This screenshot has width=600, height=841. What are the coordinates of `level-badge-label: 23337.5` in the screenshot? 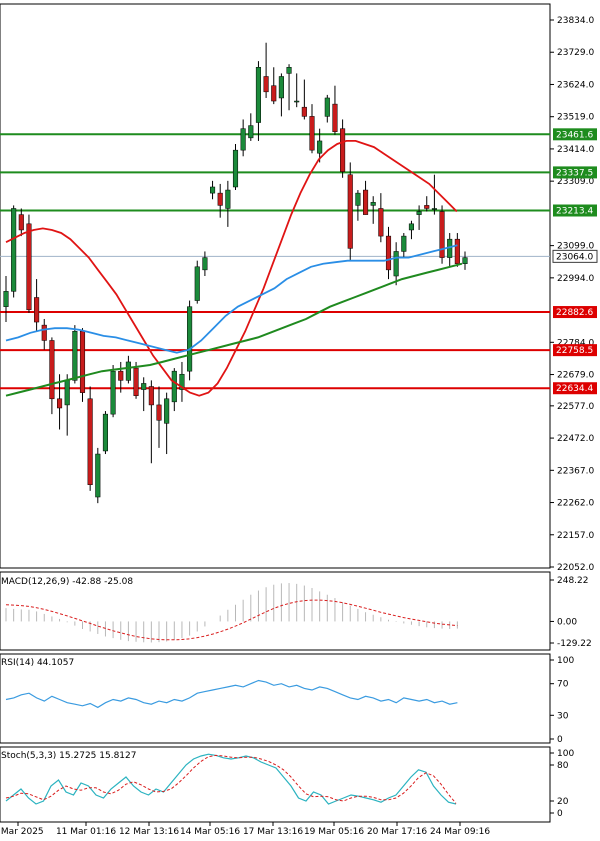 It's located at (574, 173).